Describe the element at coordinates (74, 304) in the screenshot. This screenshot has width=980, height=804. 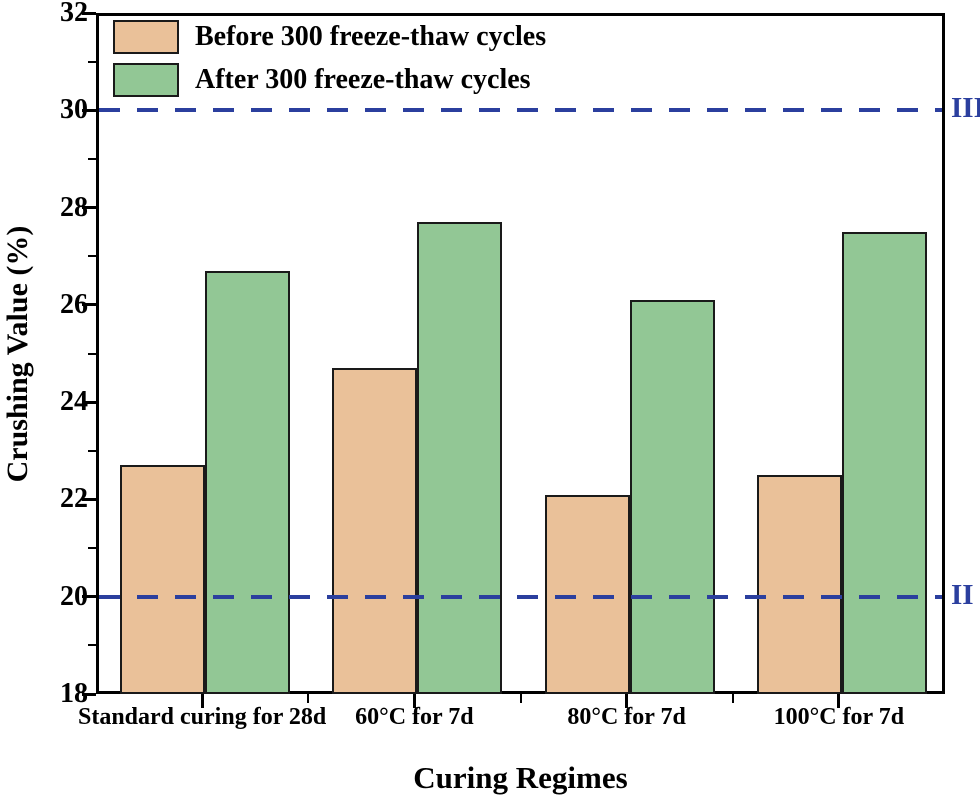
I see `y-tick-label: 26` at that location.